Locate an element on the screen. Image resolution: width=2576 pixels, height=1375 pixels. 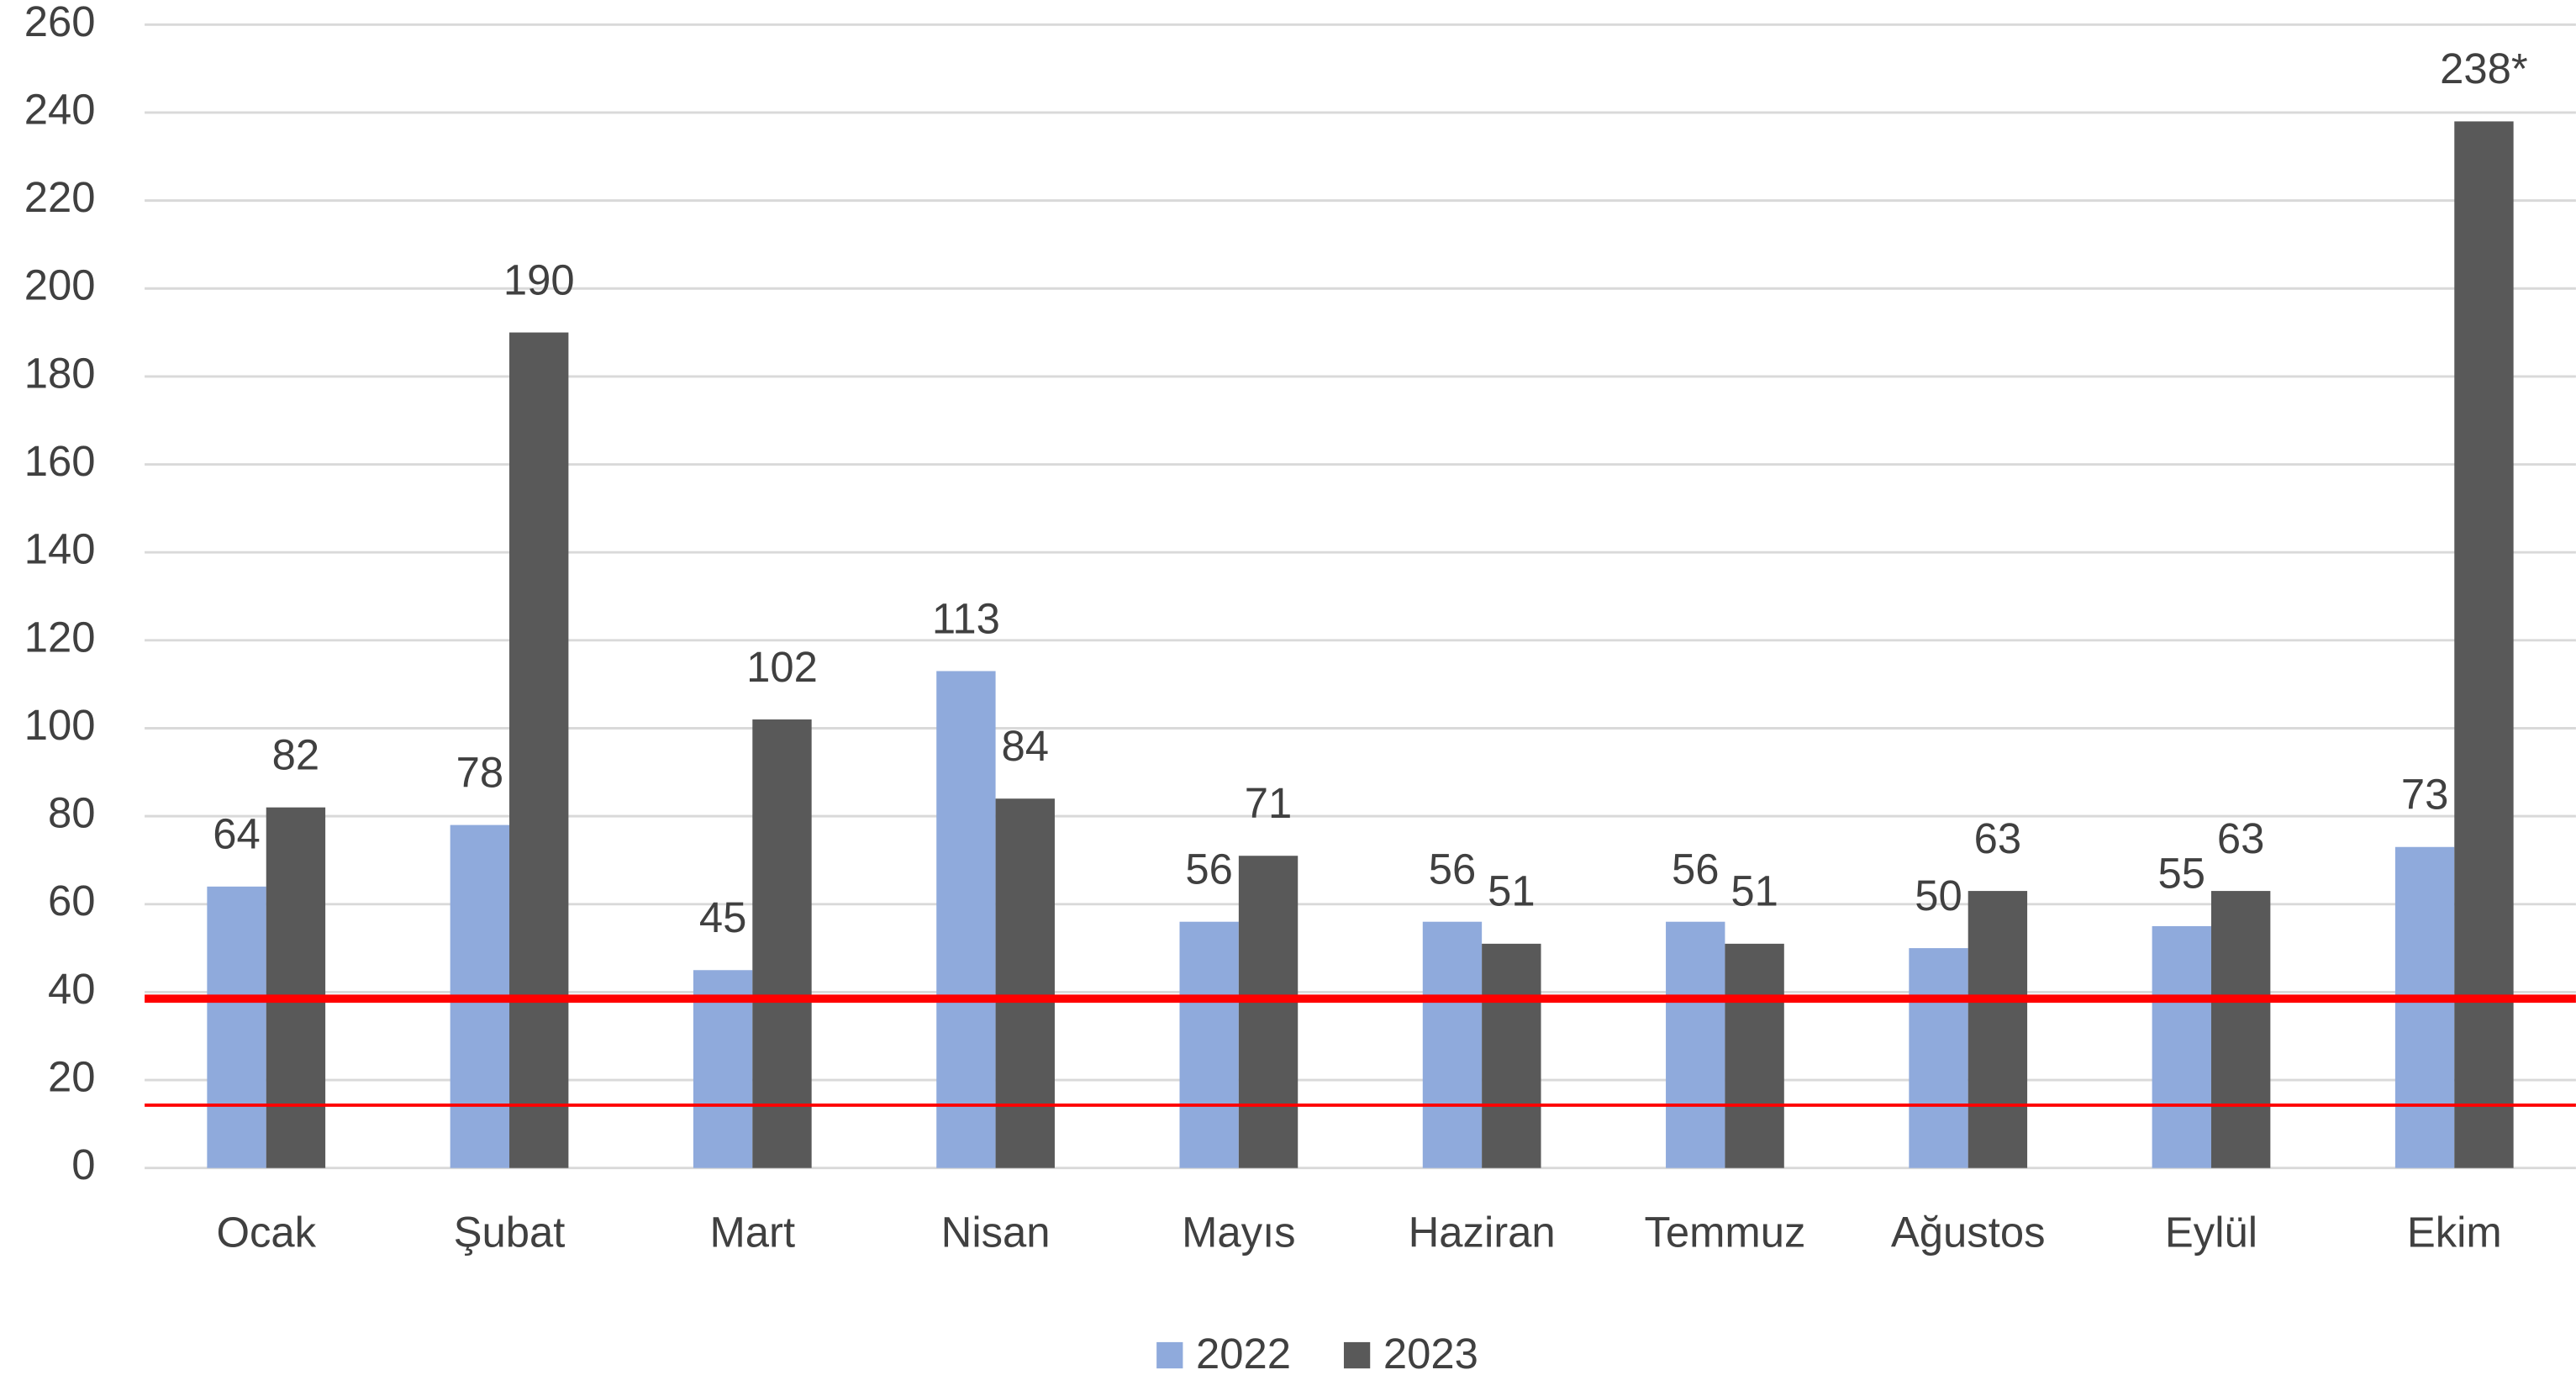
y-tick-label: 120 is located at coordinates (60, 637).